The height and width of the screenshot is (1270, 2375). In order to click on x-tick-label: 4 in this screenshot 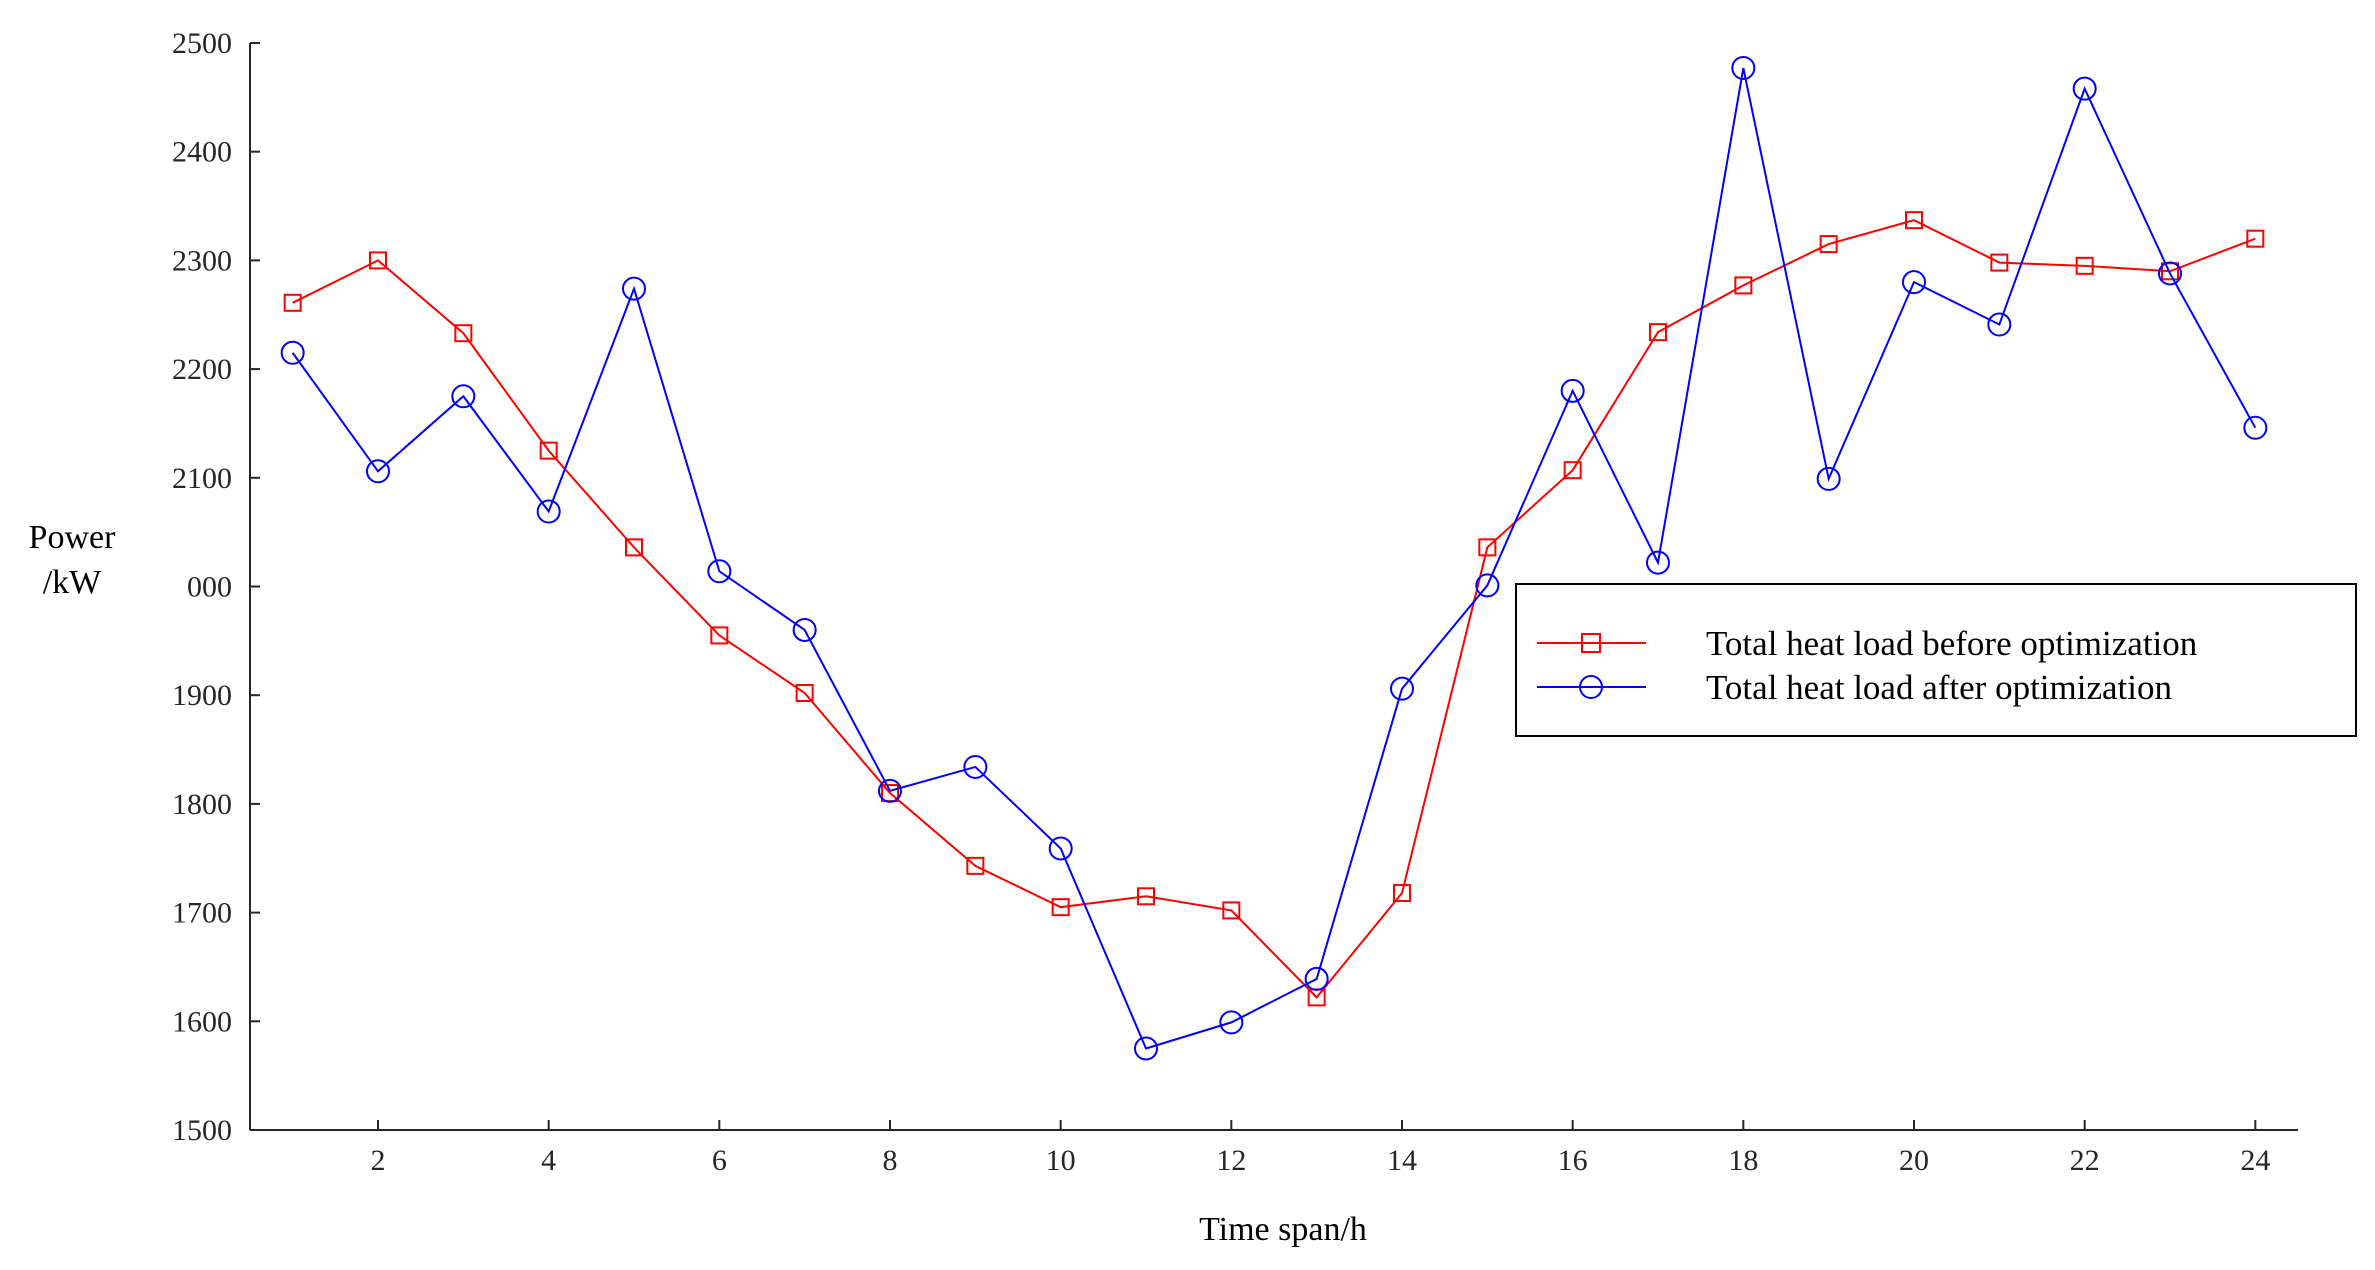, I will do `click(548, 1160)`.